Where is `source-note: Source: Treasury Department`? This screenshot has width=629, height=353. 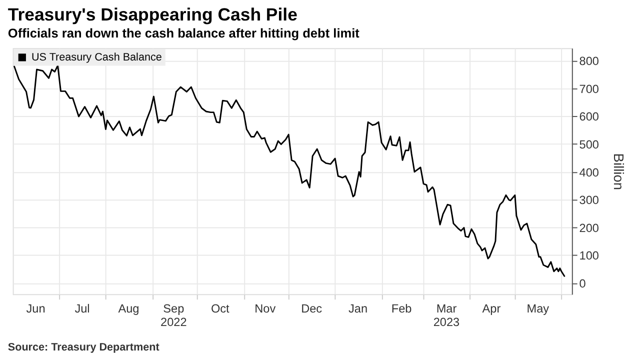
source-note: Source: Treasury Department is located at coordinates (84, 347).